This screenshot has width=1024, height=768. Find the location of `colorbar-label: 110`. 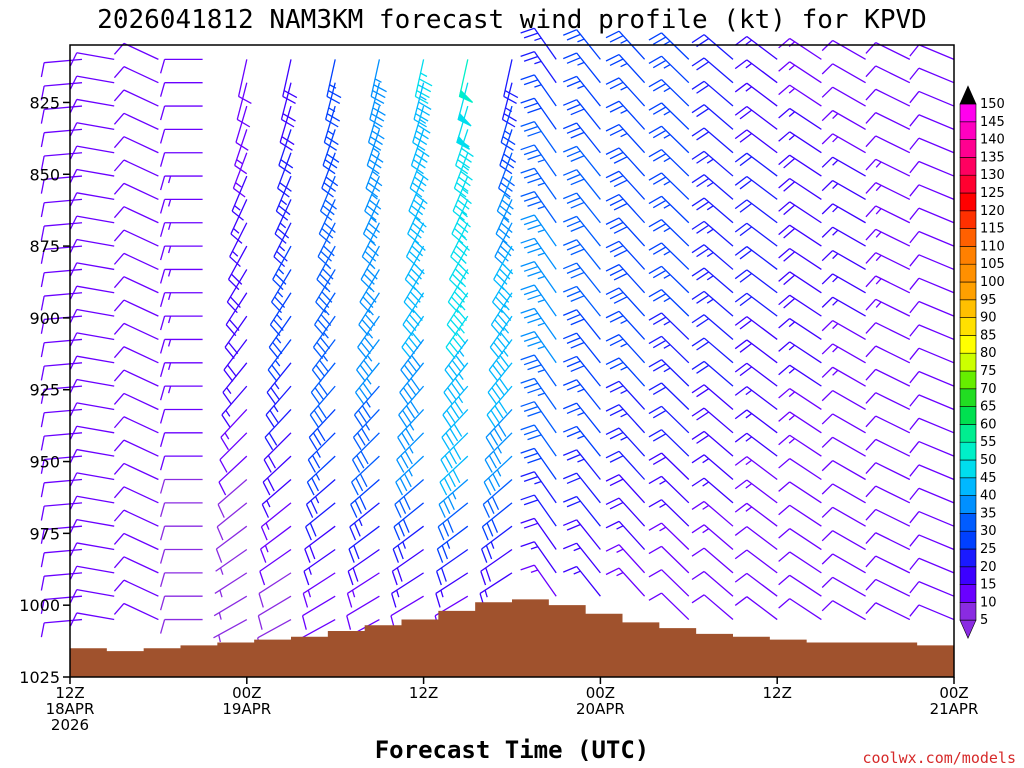

colorbar-label: 110 is located at coordinates (992, 246).